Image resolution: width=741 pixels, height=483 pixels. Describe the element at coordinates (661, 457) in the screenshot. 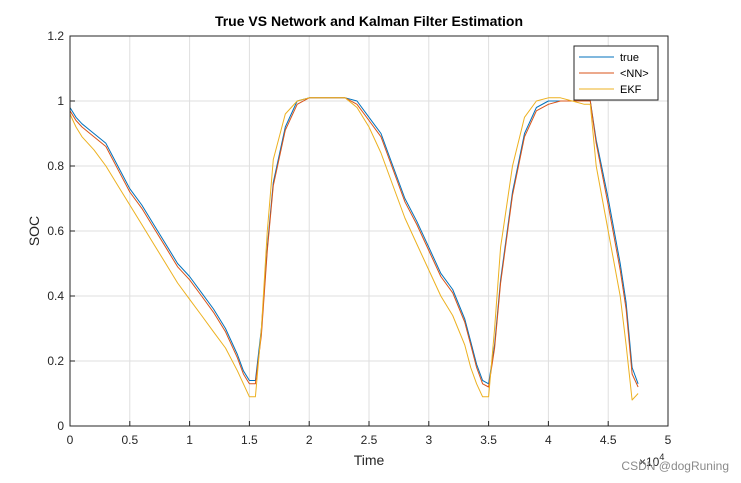

I see `x-axis-multiplier-exponent: 4` at that location.